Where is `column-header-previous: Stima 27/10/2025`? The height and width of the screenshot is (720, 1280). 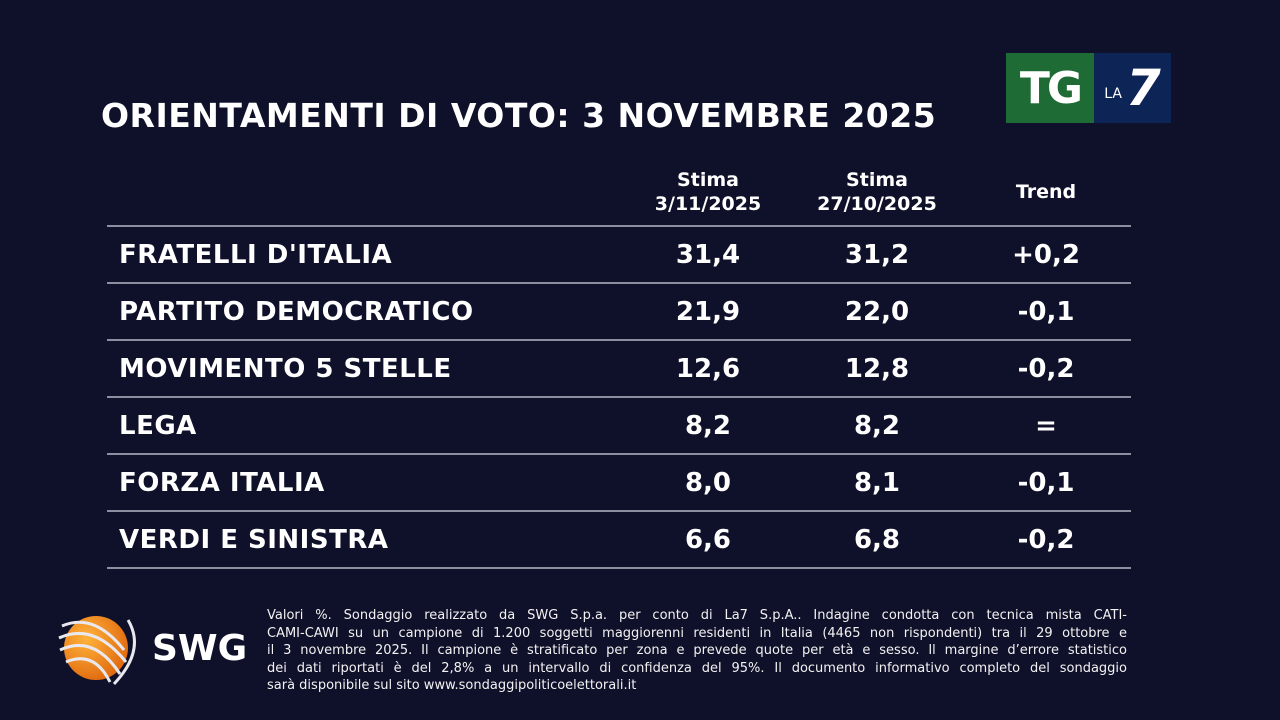 column-header-previous: Stima 27/10/2025 is located at coordinates (877, 192).